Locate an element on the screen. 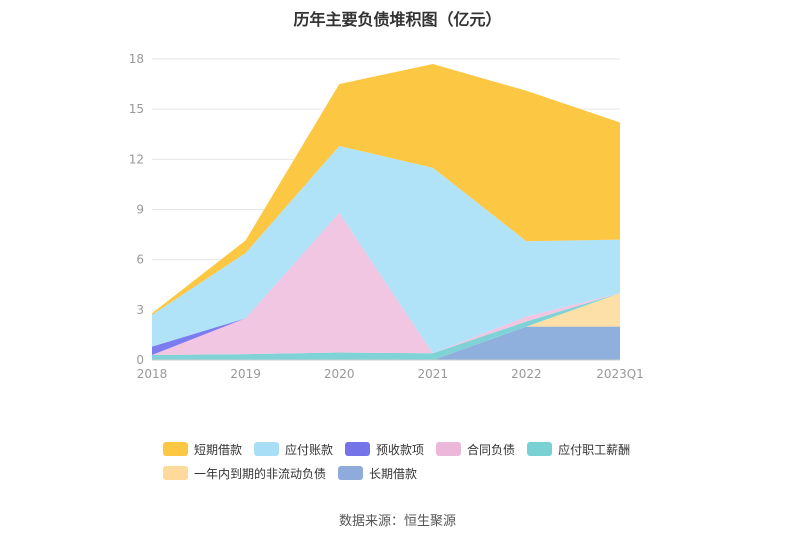 The image size is (795, 539). legend-label: 短期借款 is located at coordinates (218, 449).